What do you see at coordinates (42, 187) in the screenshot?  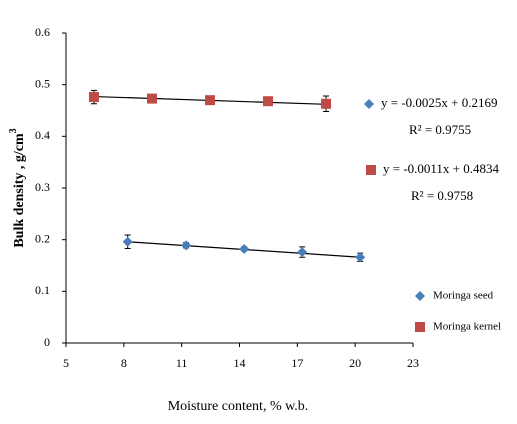 I see `y-tick-label: 0.3` at bounding box center [42, 187].